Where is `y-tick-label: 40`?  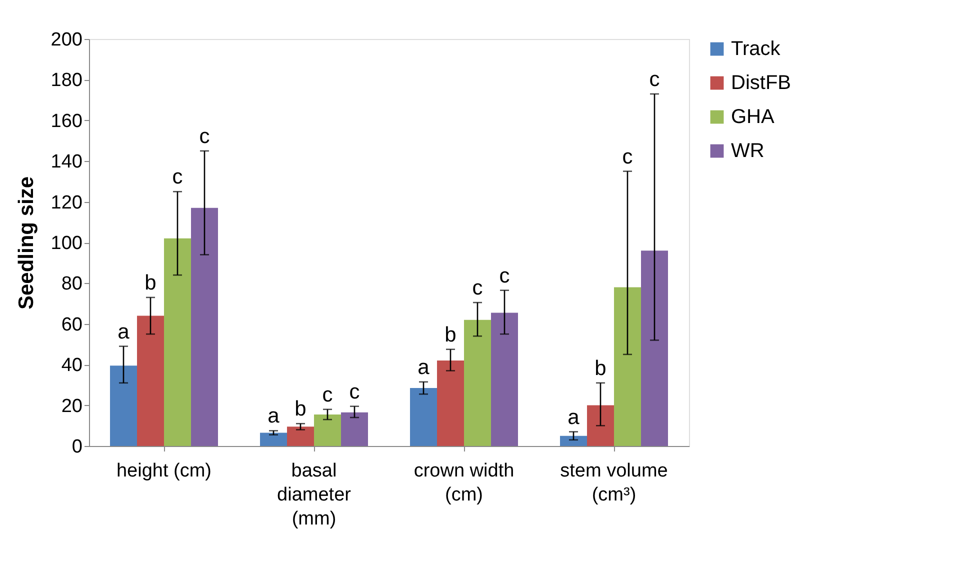
y-tick-label: 40 is located at coordinates (71, 365).